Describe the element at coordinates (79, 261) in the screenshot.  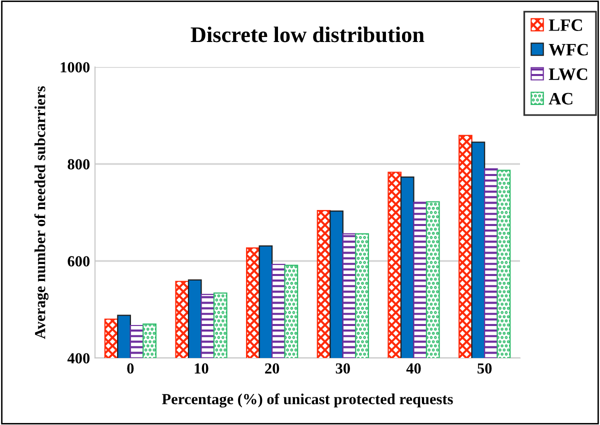
I see `y-tick-label: 600` at that location.